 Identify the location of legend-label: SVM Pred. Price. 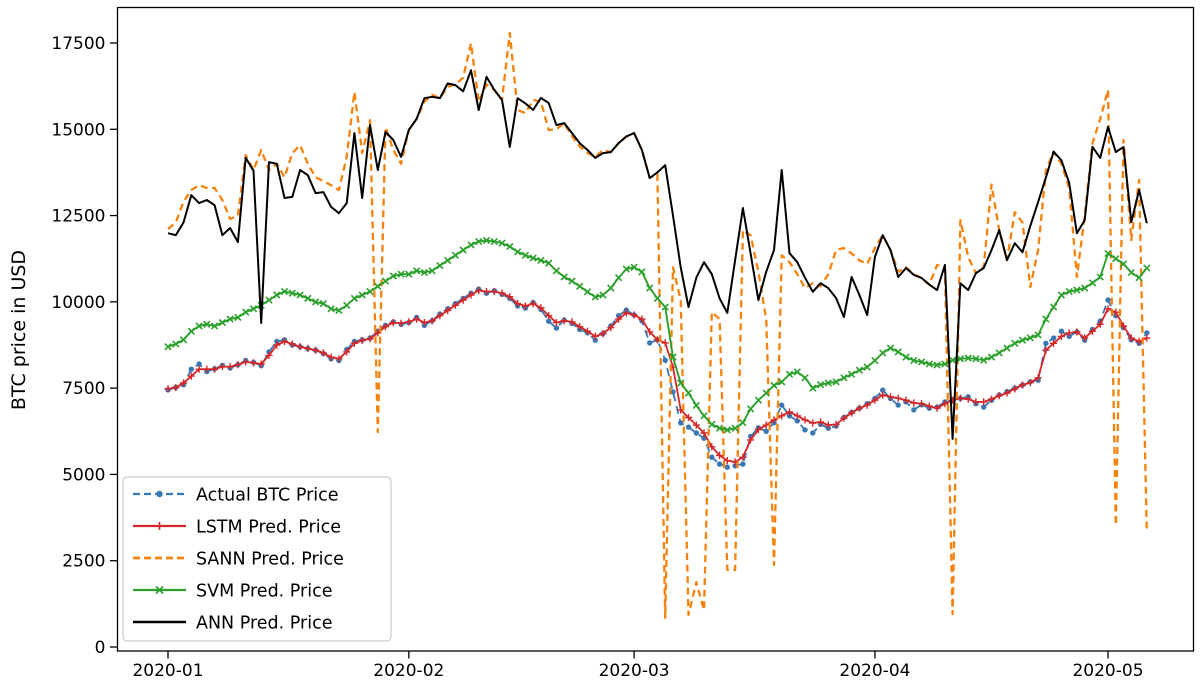
(264, 592).